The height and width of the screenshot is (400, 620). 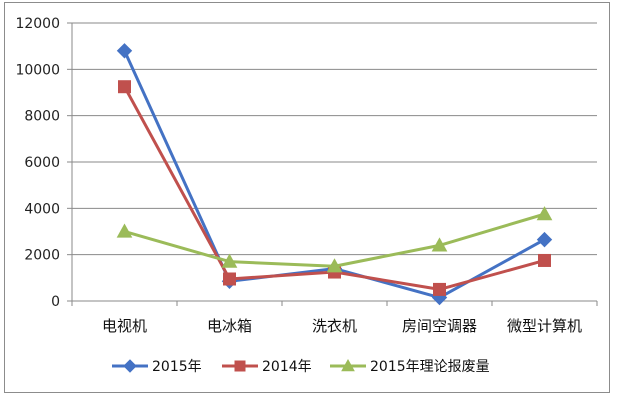 I want to click on x-category-label: 房间空调器, so click(x=439, y=326).